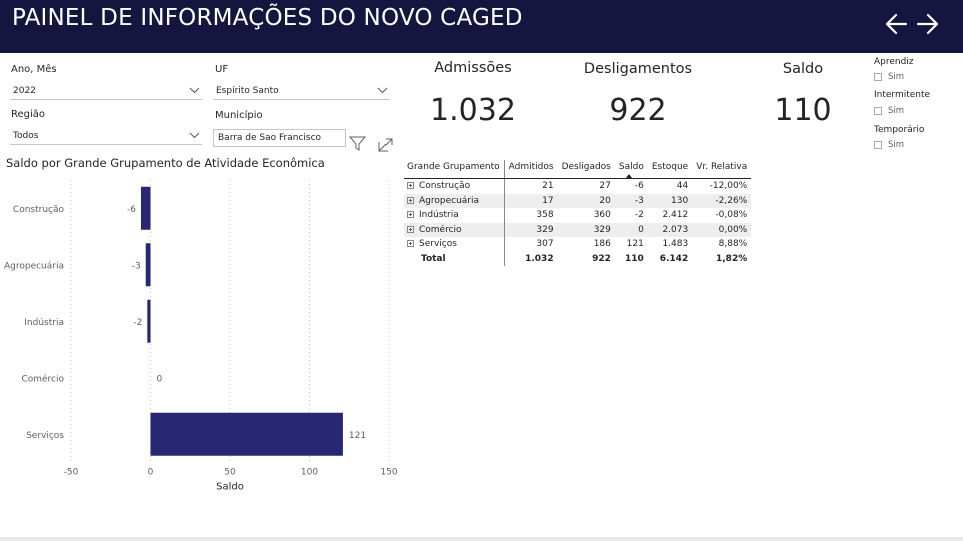  I want to click on row-grupamento-cell: Indústria, so click(454, 215).